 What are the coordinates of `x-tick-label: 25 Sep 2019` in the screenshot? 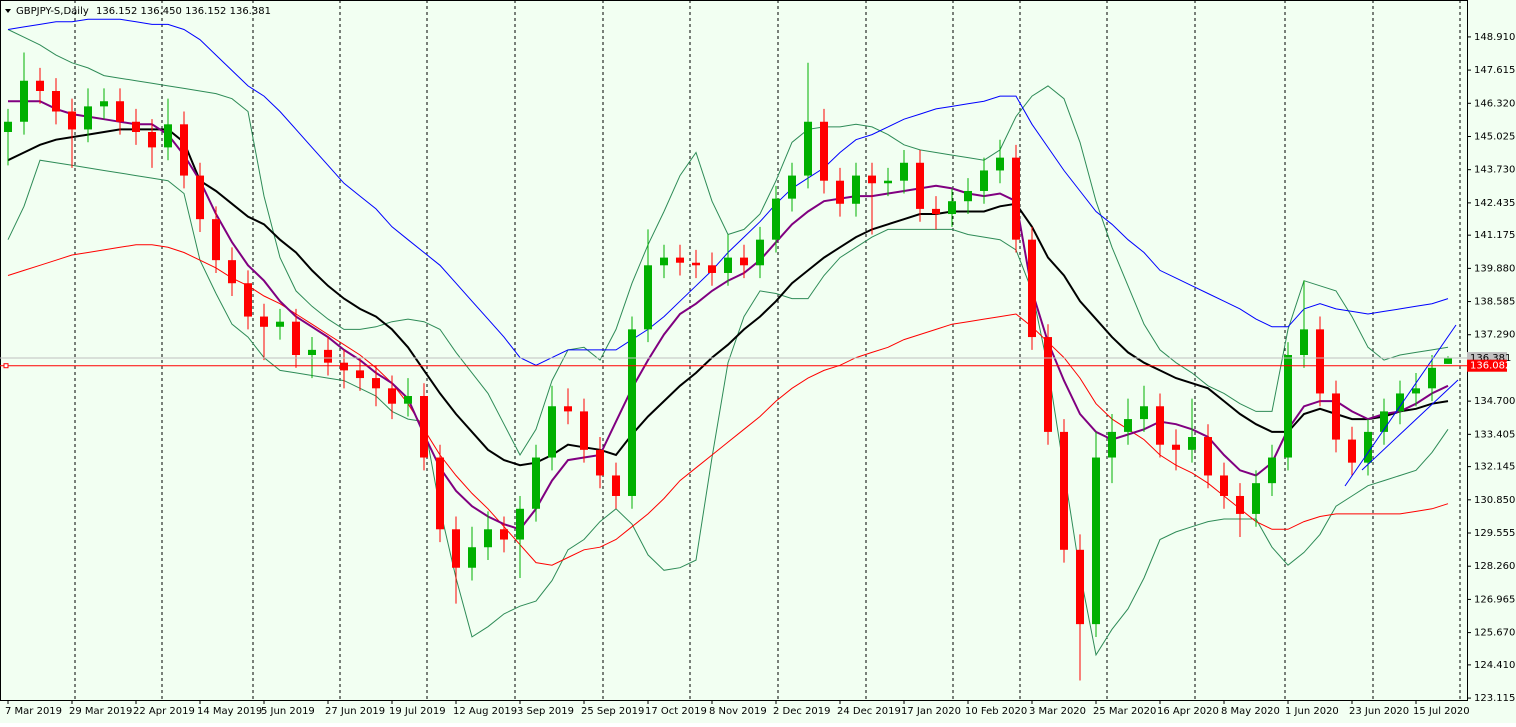 It's located at (612, 711).